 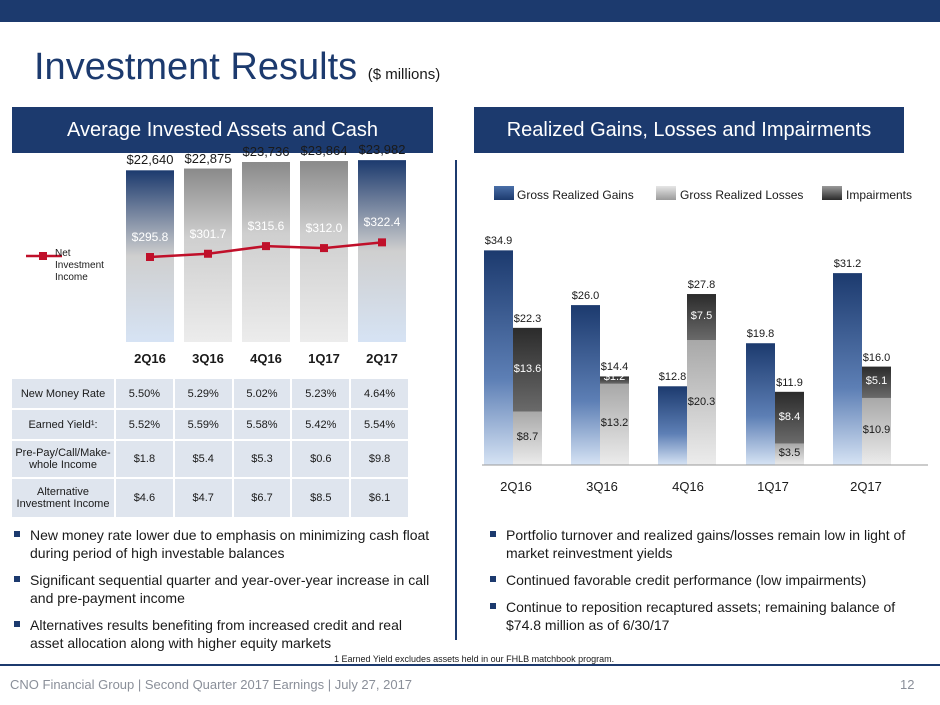 What do you see at coordinates (876, 357) in the screenshot?
I see `total-value-label: $16.0` at bounding box center [876, 357].